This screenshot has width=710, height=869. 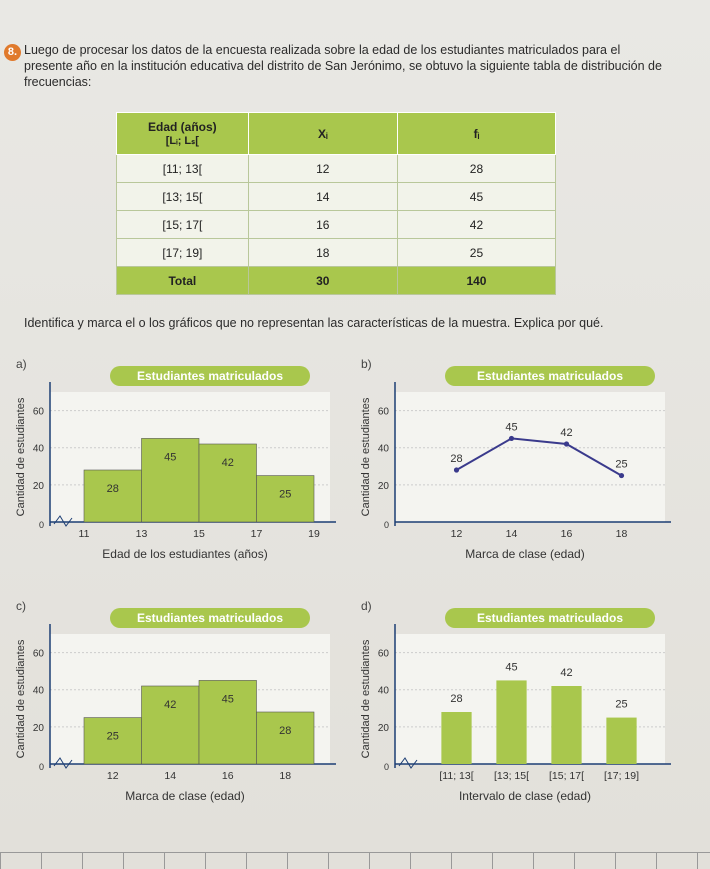 I want to click on chart-letter-label: d), so click(x=366, y=606).